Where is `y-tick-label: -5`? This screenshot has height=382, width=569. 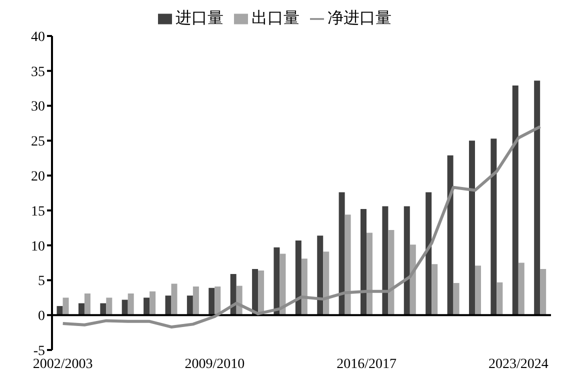
y-tick-label: -5 is located at coordinates (39, 351).